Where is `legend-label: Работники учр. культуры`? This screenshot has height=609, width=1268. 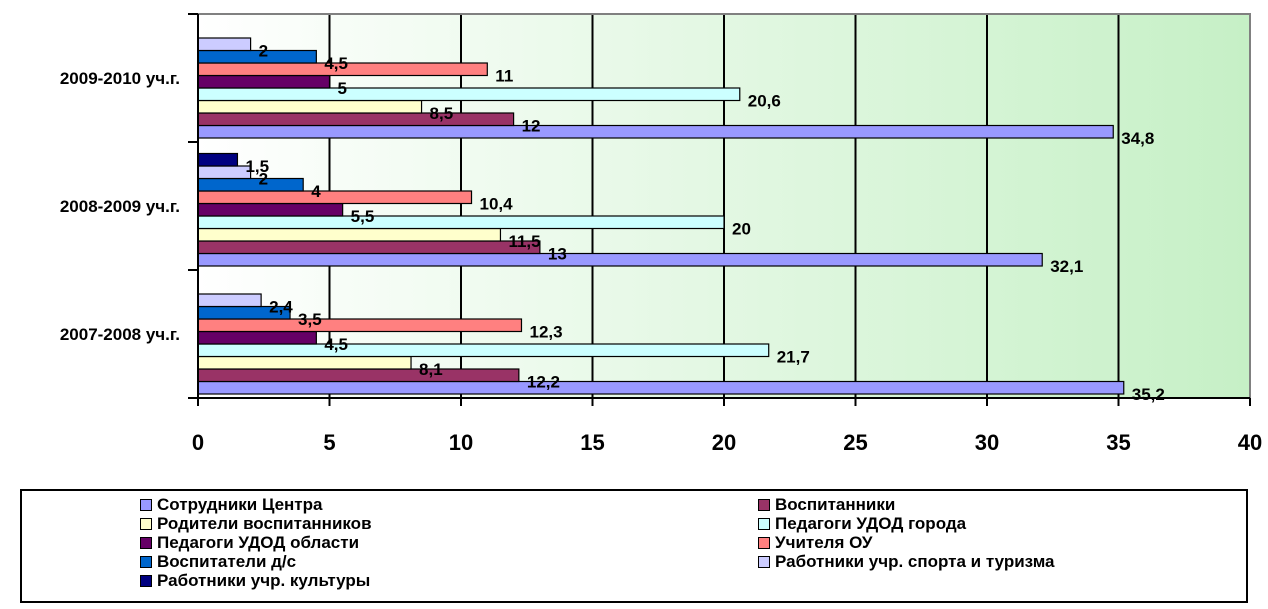 legend-label: Работники учр. культуры is located at coordinates (264, 580).